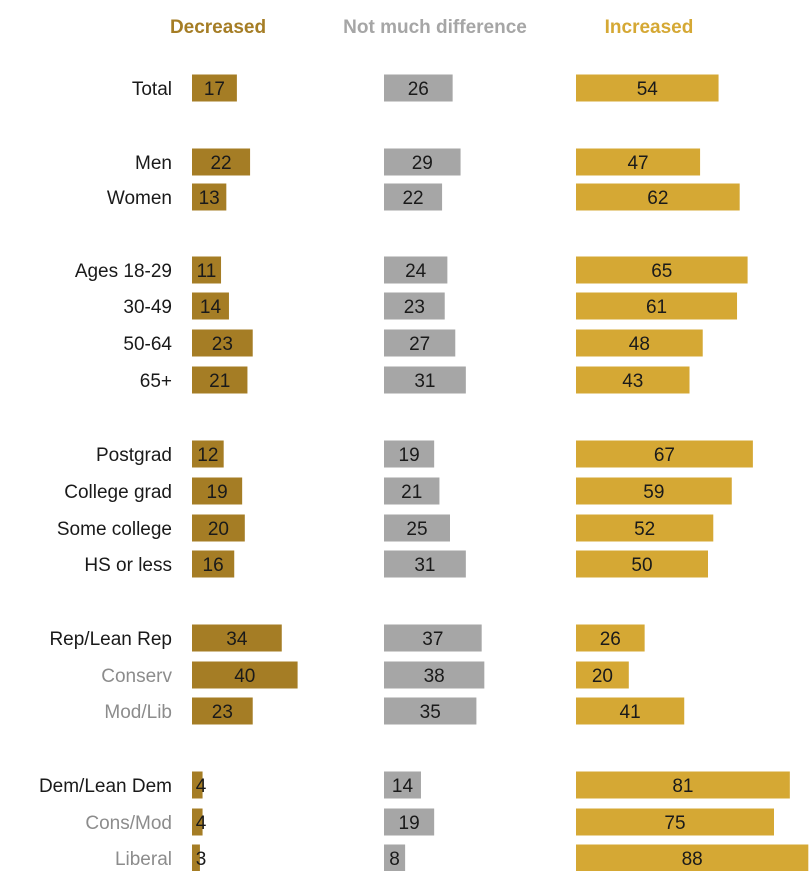  I want to click on bar-increased-cons-mod, so click(675, 822).